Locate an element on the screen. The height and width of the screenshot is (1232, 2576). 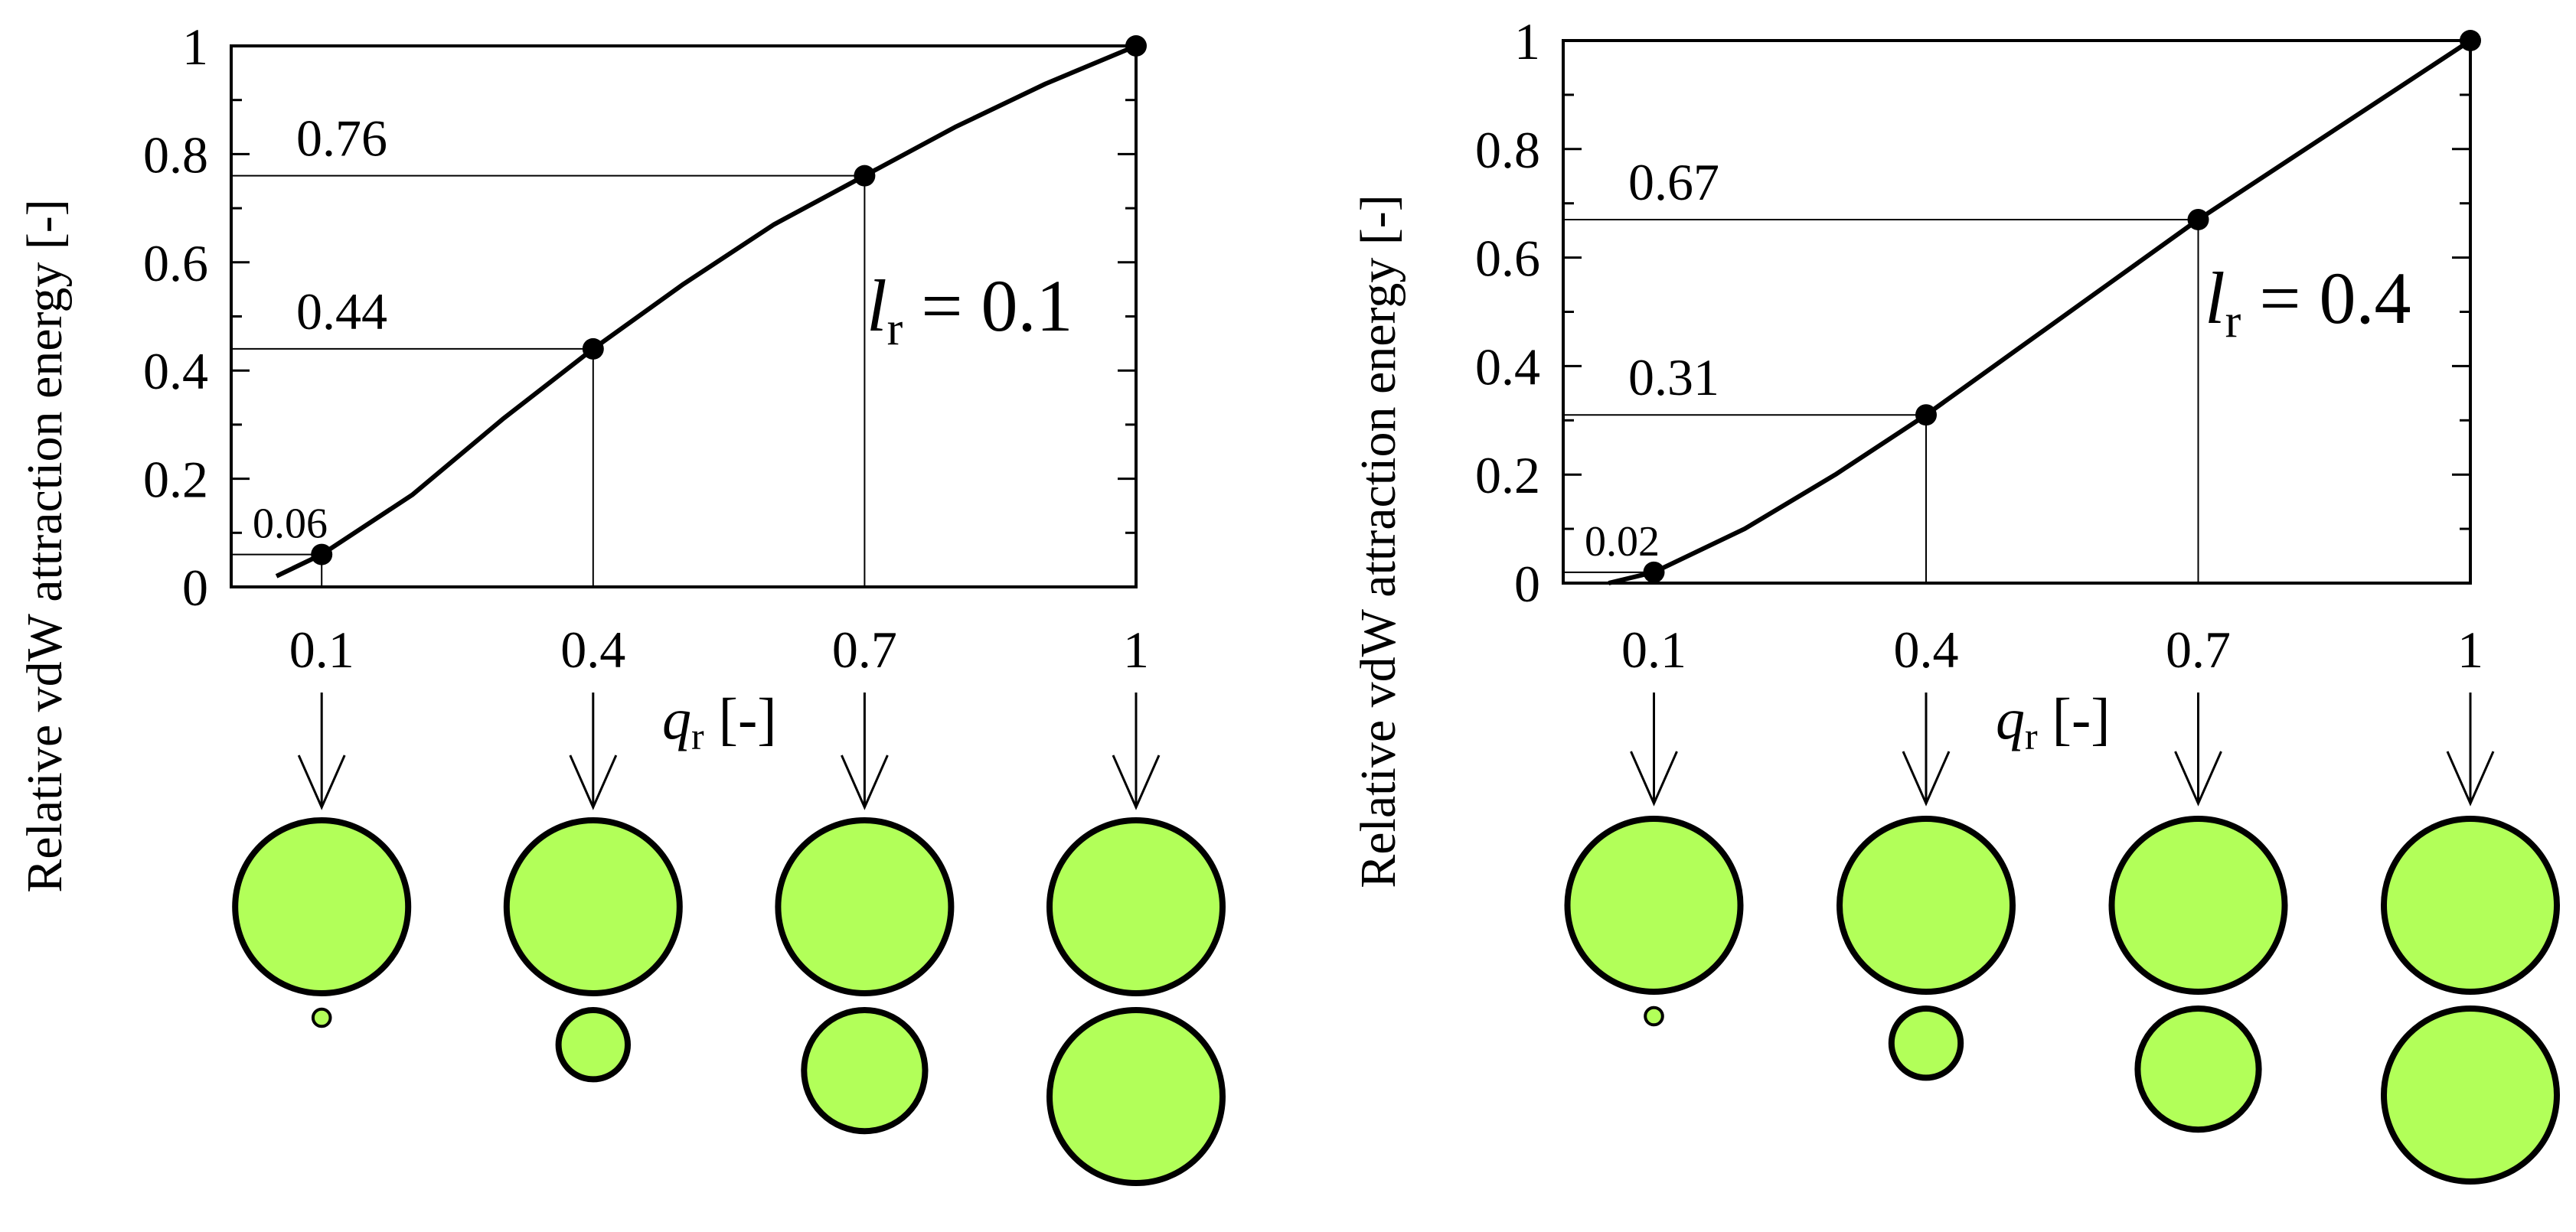
point-value-label: 0.06 is located at coordinates (290, 524).